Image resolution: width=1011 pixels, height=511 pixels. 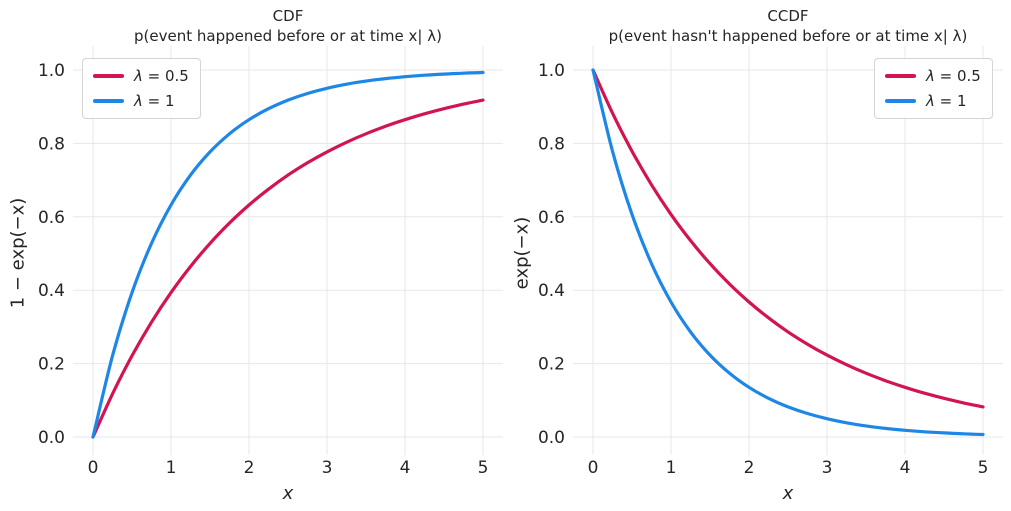 What do you see at coordinates (18, 253) in the screenshot?
I see `cdf-y-axis-label: 1 − exp(−x)` at bounding box center [18, 253].